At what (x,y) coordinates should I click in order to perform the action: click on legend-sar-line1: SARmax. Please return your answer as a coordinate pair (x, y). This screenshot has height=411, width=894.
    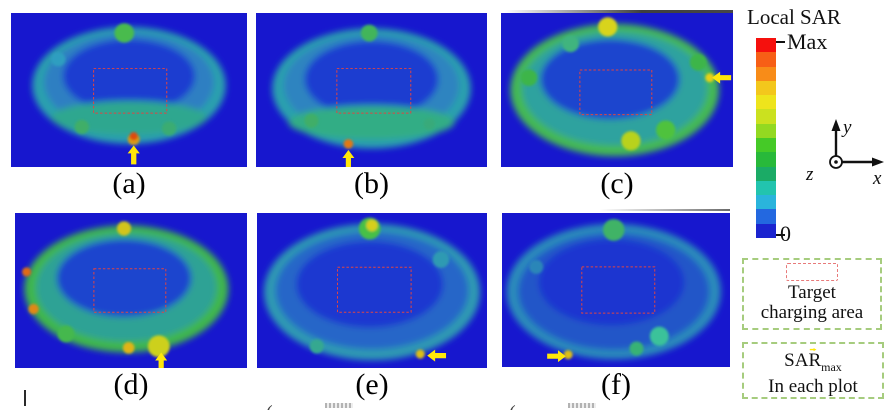
    Looking at the image, I should click on (813, 364).